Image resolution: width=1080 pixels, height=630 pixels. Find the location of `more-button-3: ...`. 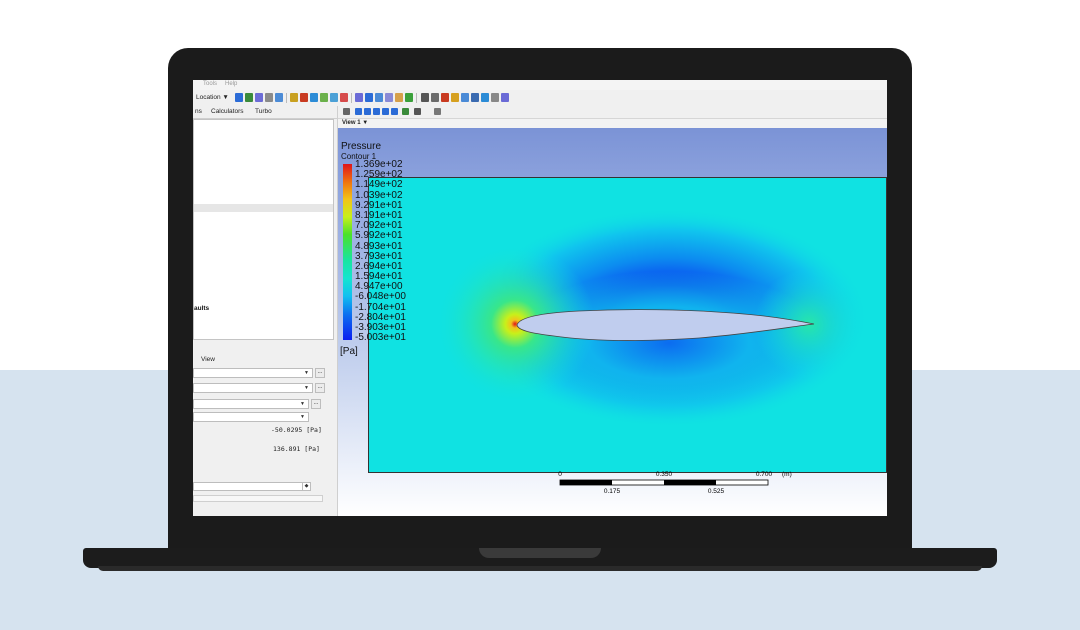

more-button-3: ... is located at coordinates (316, 404).